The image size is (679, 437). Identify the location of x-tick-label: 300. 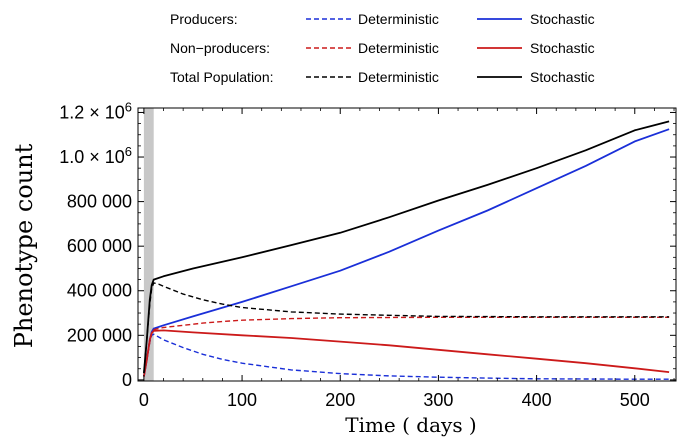
(438, 400).